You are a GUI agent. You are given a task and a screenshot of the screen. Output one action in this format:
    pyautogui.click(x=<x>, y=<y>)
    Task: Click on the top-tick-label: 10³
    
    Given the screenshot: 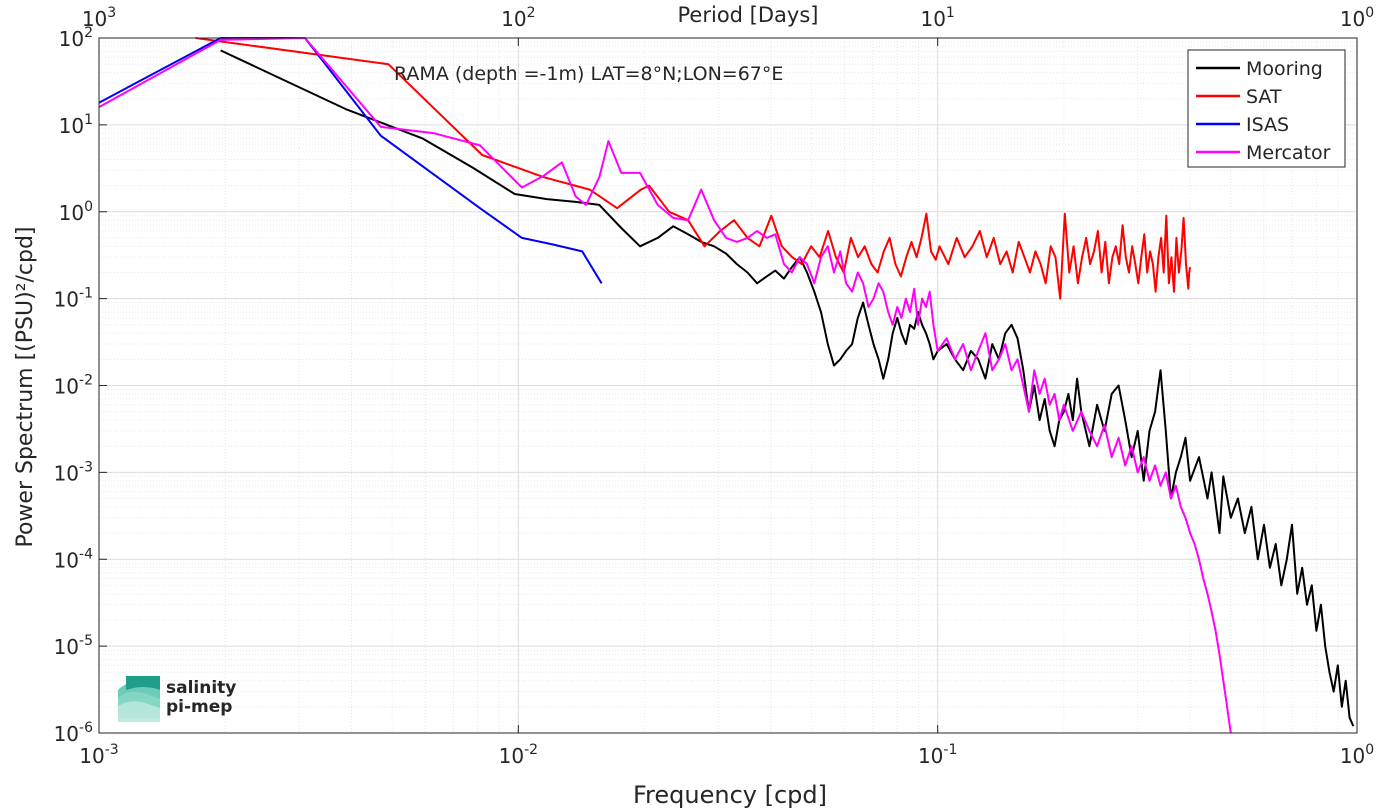 What is the action you would take?
    pyautogui.click(x=99, y=18)
    